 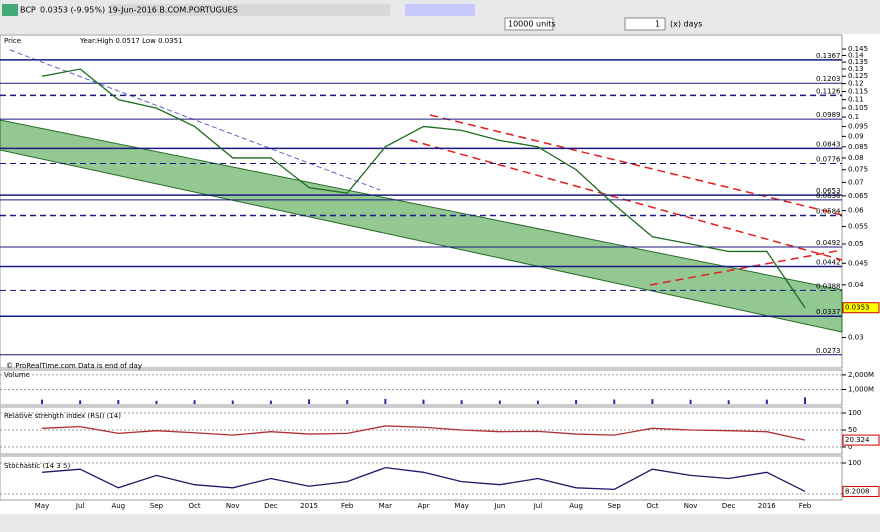 What do you see at coordinates (37, 466) in the screenshot?
I see `panel-title: Stochastic (14 3 5)` at bounding box center [37, 466].